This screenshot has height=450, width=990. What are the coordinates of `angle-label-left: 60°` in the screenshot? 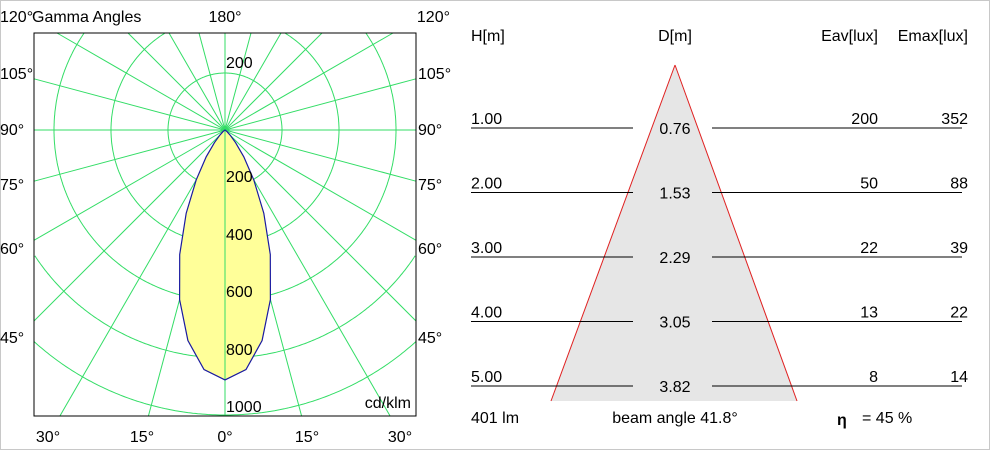 It's located at (12, 249).